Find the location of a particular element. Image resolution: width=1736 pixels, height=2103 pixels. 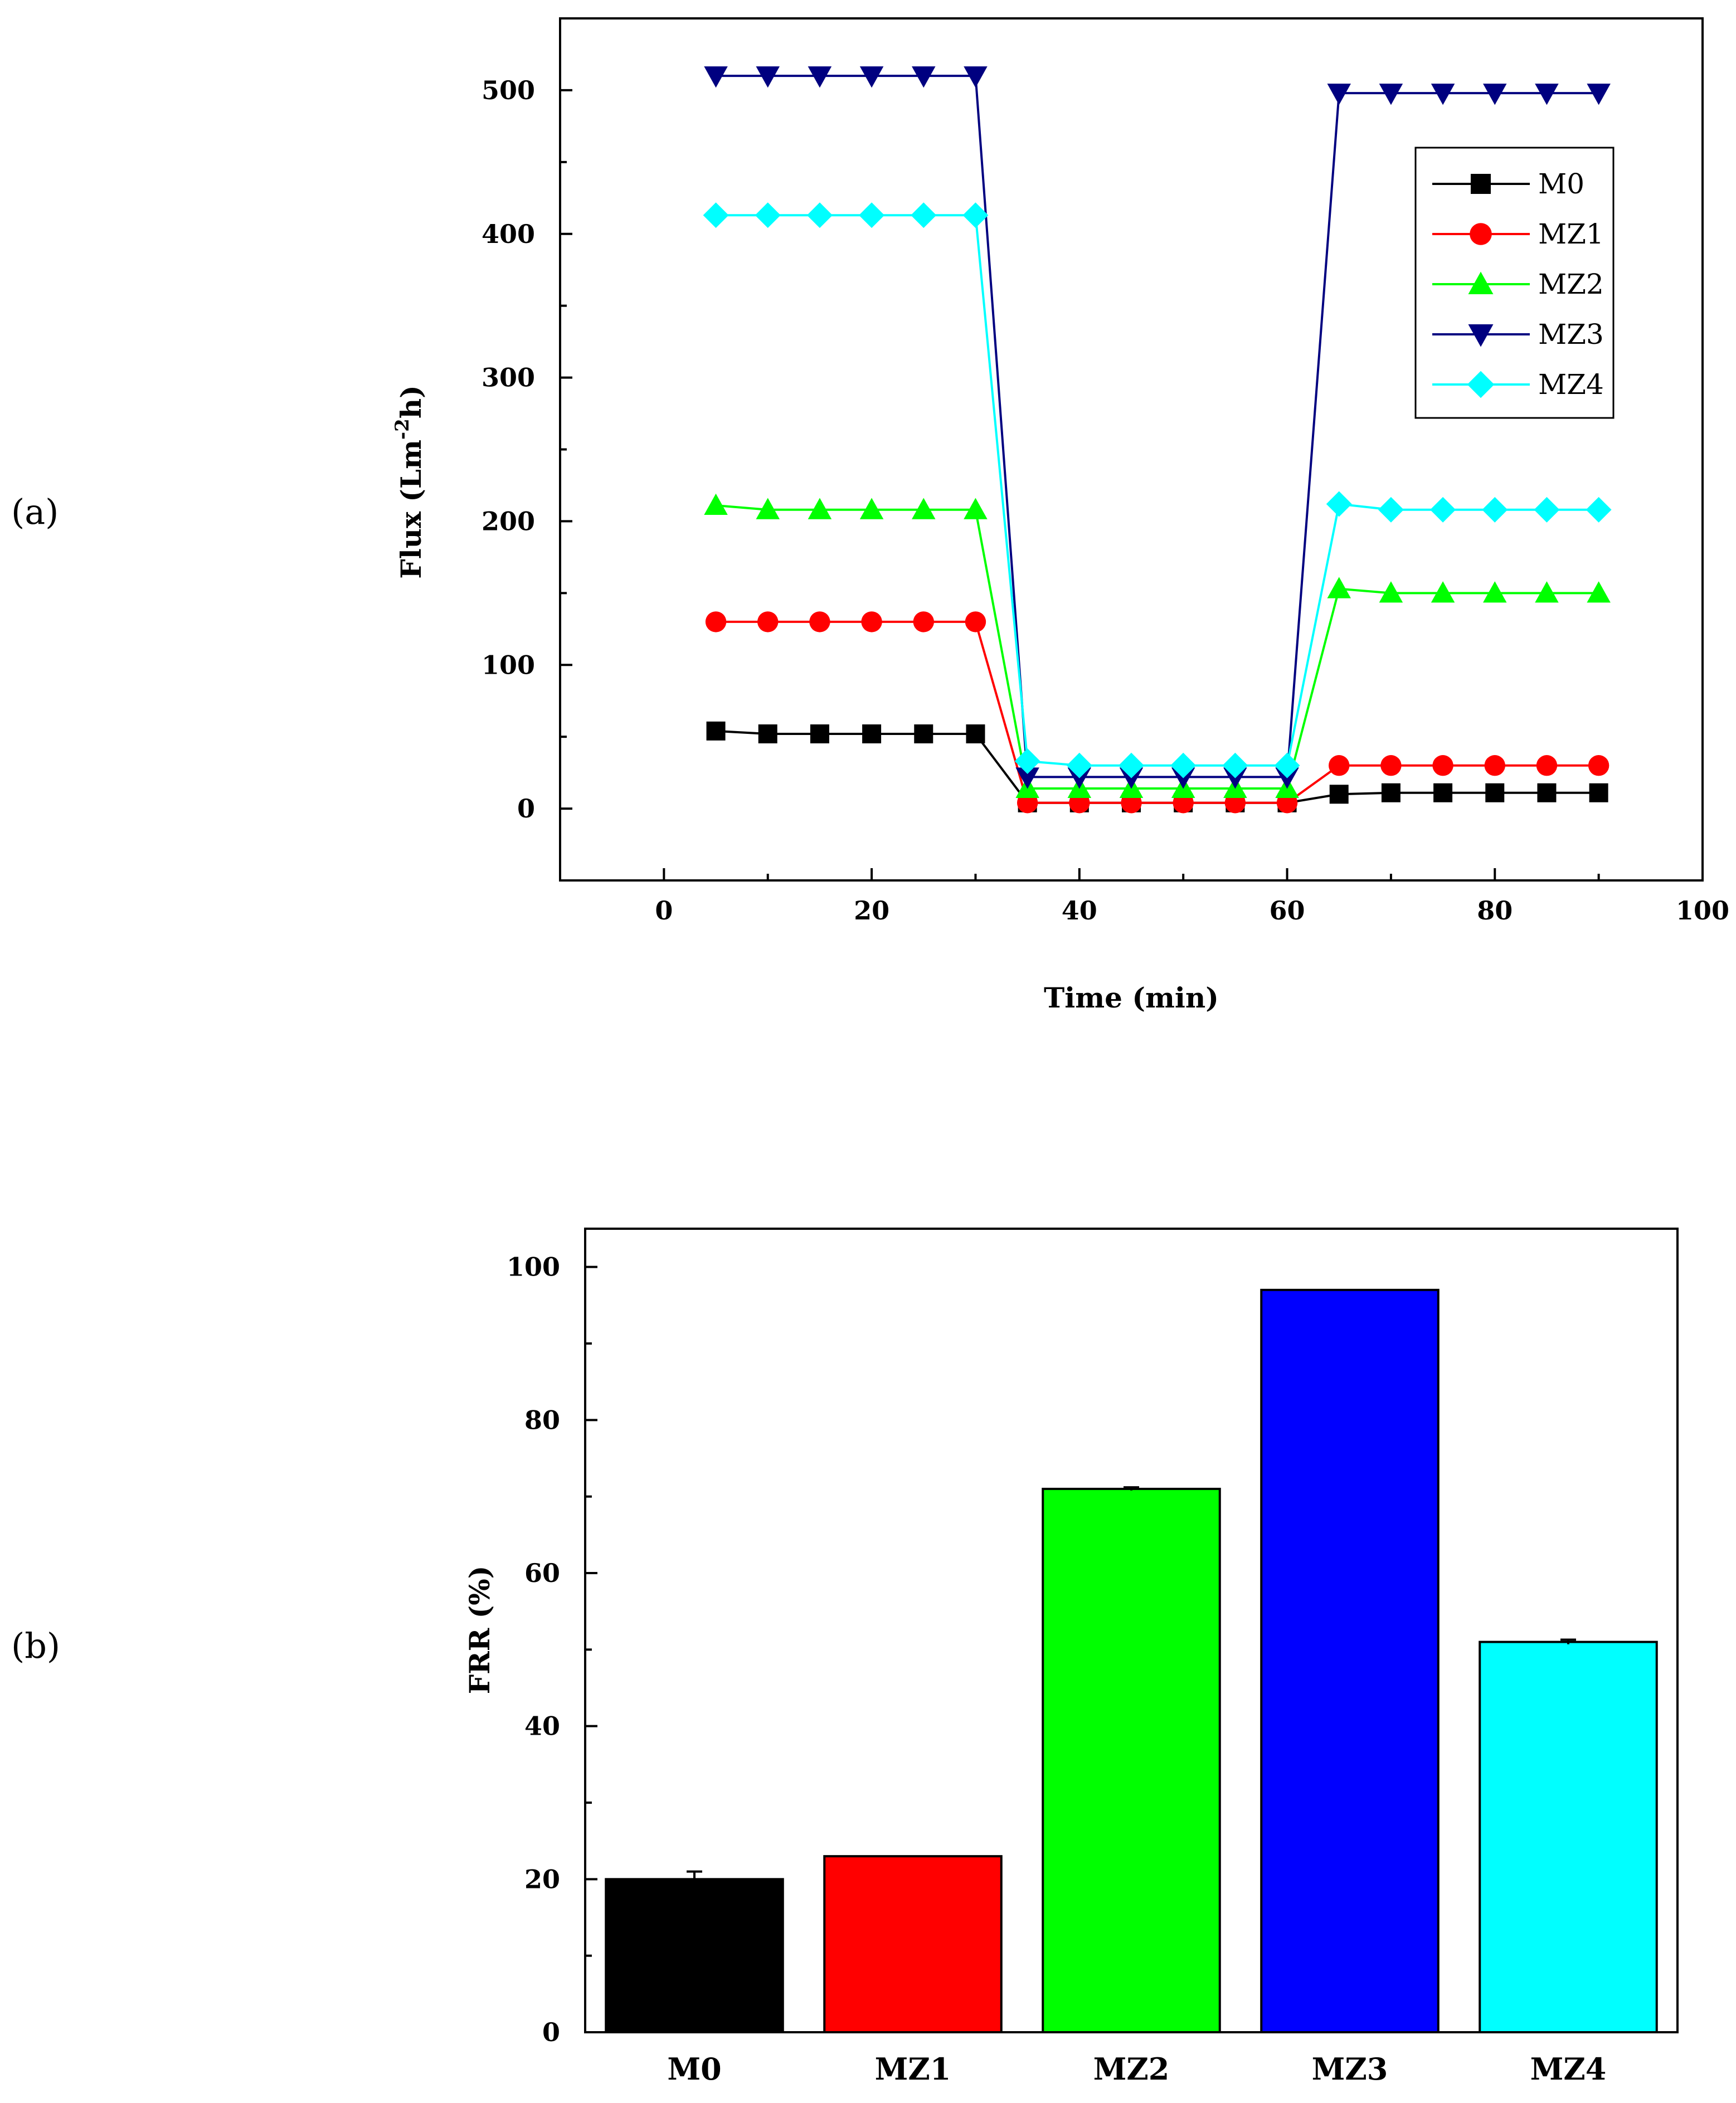

legend-label-mz3: MZ3 is located at coordinates (1571, 334).